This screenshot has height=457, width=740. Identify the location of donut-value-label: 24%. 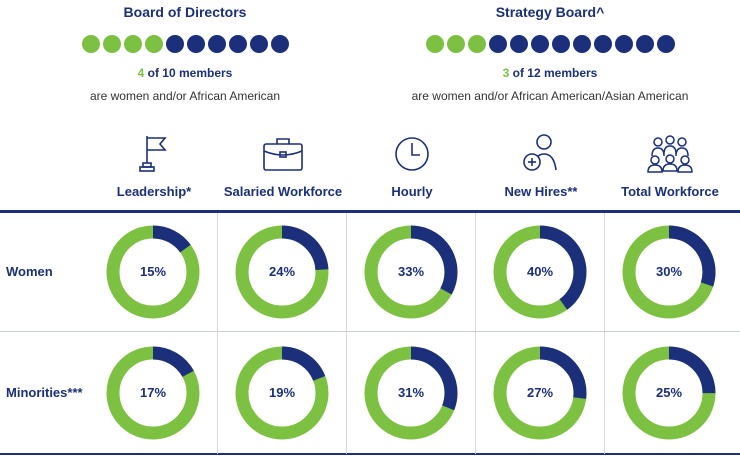
(282, 271).